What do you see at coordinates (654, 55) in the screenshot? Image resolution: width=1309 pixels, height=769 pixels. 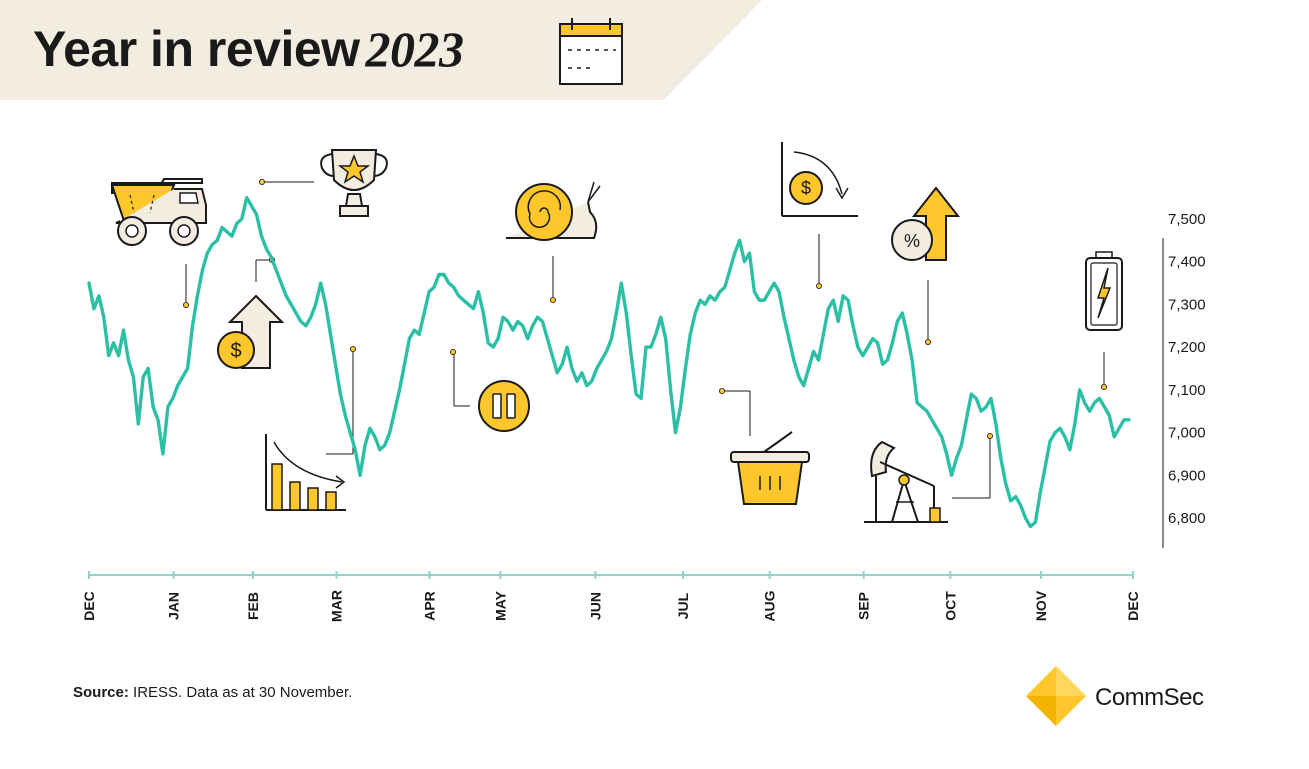 I see `title-banner: Year in review 2023` at bounding box center [654, 55].